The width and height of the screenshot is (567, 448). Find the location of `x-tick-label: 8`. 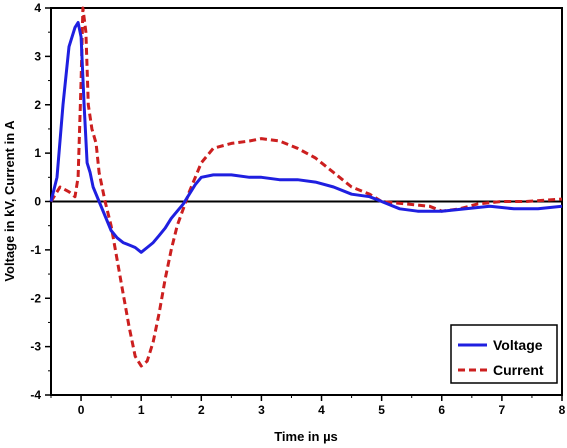

x-tick-label: 8 is located at coordinates (562, 410).